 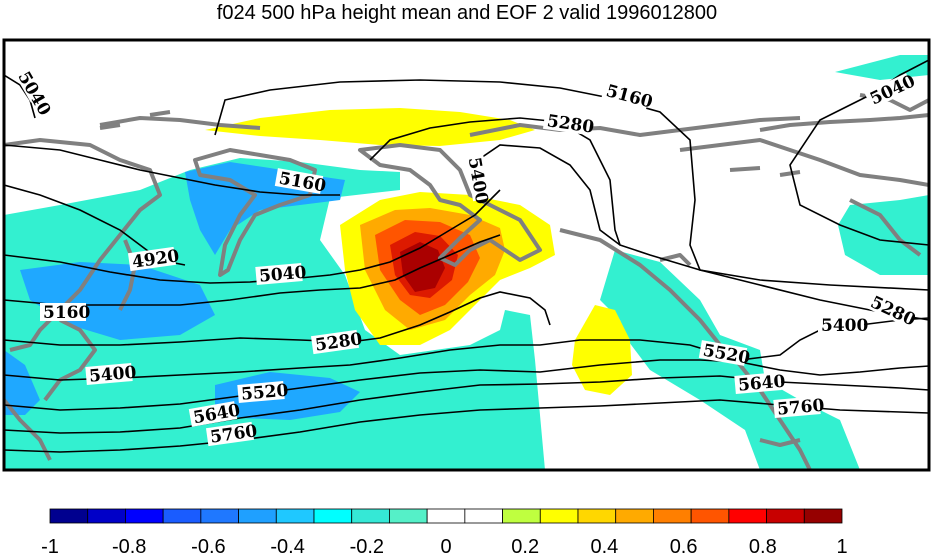 What do you see at coordinates (780, 442) in the screenshot?
I see `coastline-central-america` at bounding box center [780, 442].